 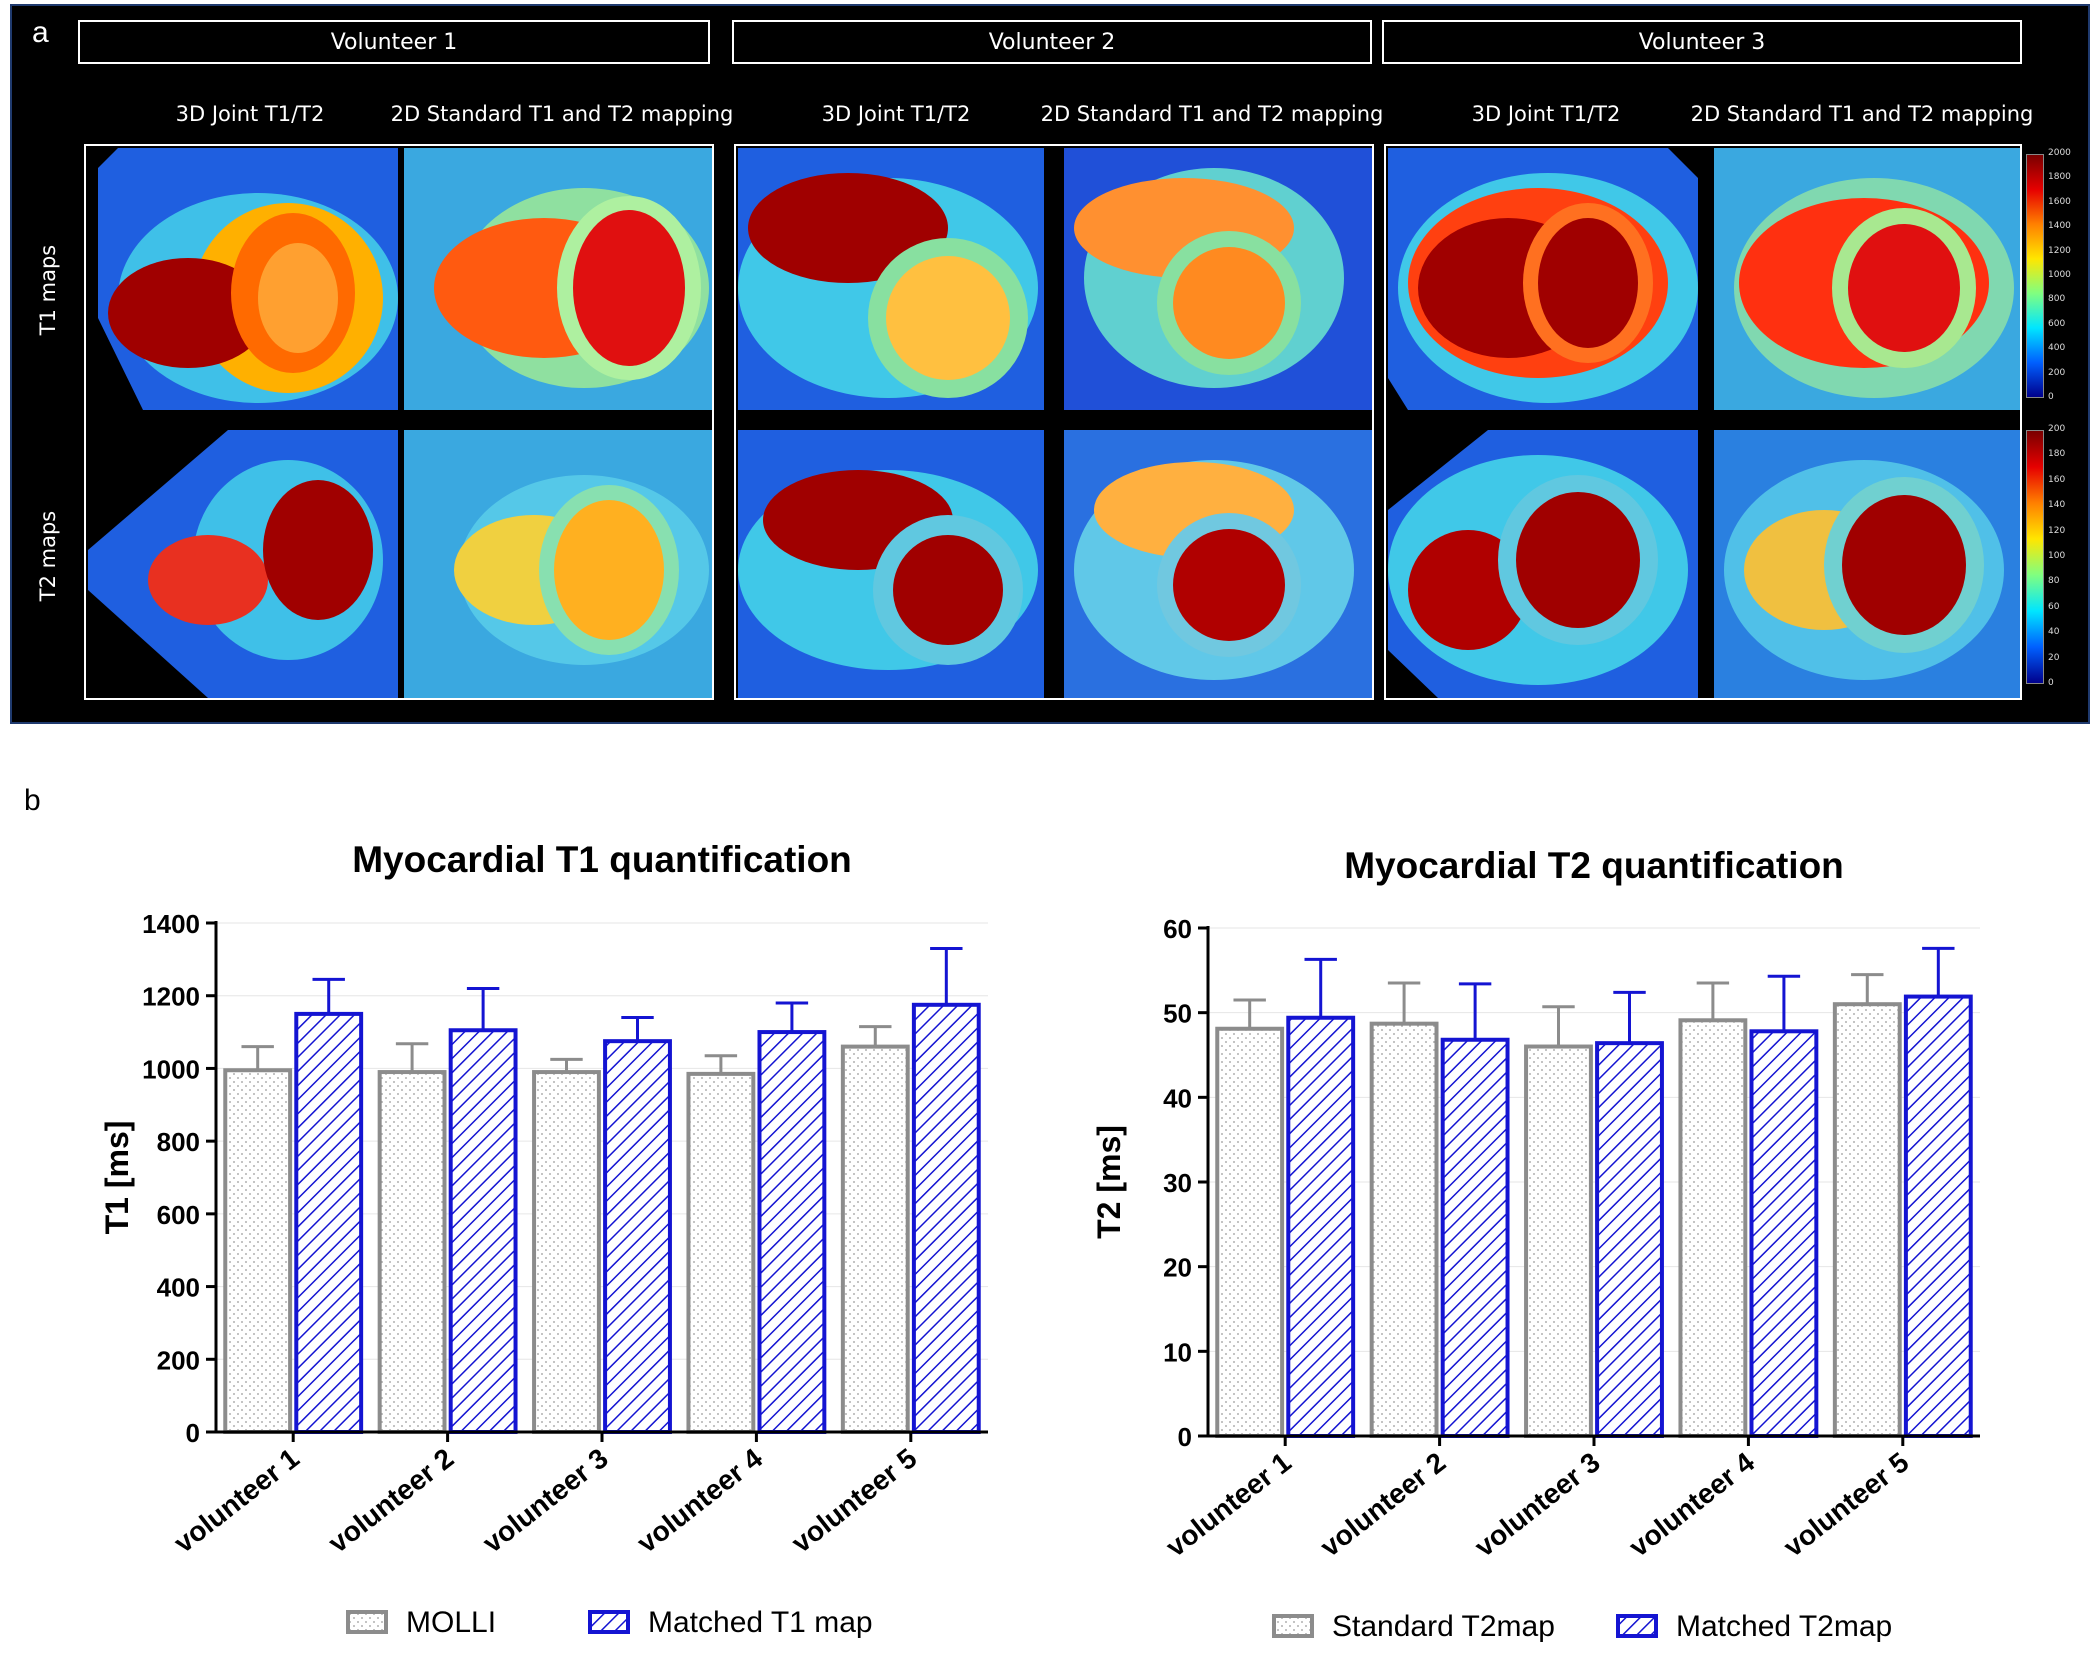 What do you see at coordinates (32, 800) in the screenshot?
I see `panel-b-letter: b` at bounding box center [32, 800].